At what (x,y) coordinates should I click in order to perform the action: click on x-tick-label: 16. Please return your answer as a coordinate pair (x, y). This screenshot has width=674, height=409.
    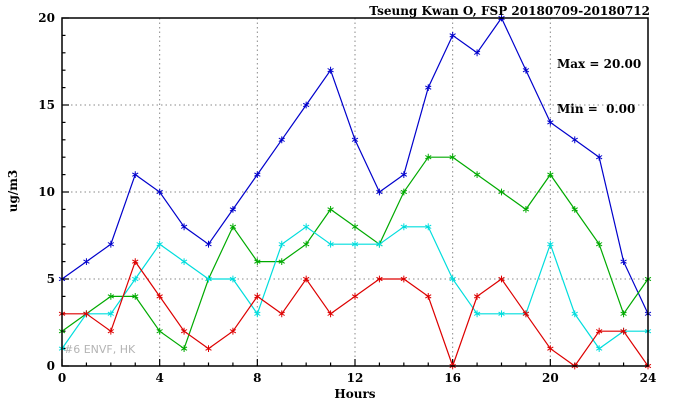
    Looking at the image, I should click on (452, 378).